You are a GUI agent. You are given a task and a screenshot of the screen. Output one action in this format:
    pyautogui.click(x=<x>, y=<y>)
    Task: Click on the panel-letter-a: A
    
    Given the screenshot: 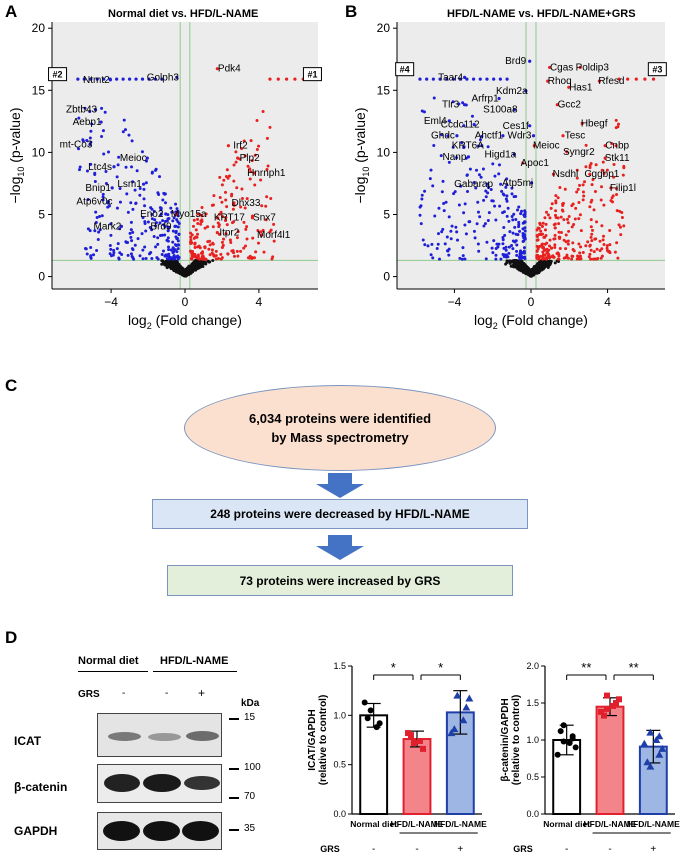 What is the action you would take?
    pyautogui.click(x=11, y=11)
    